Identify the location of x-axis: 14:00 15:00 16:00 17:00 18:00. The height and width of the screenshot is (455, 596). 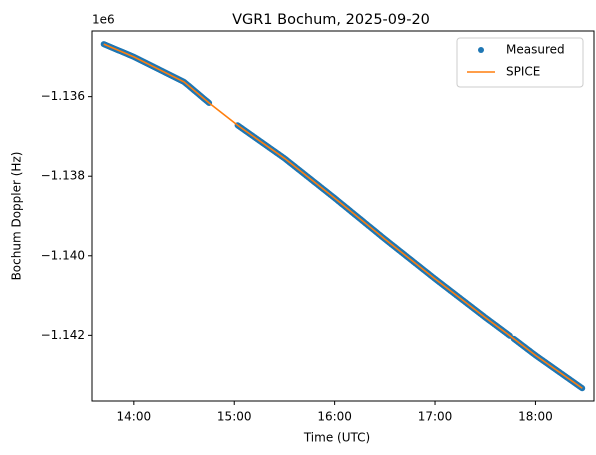
(335, 412).